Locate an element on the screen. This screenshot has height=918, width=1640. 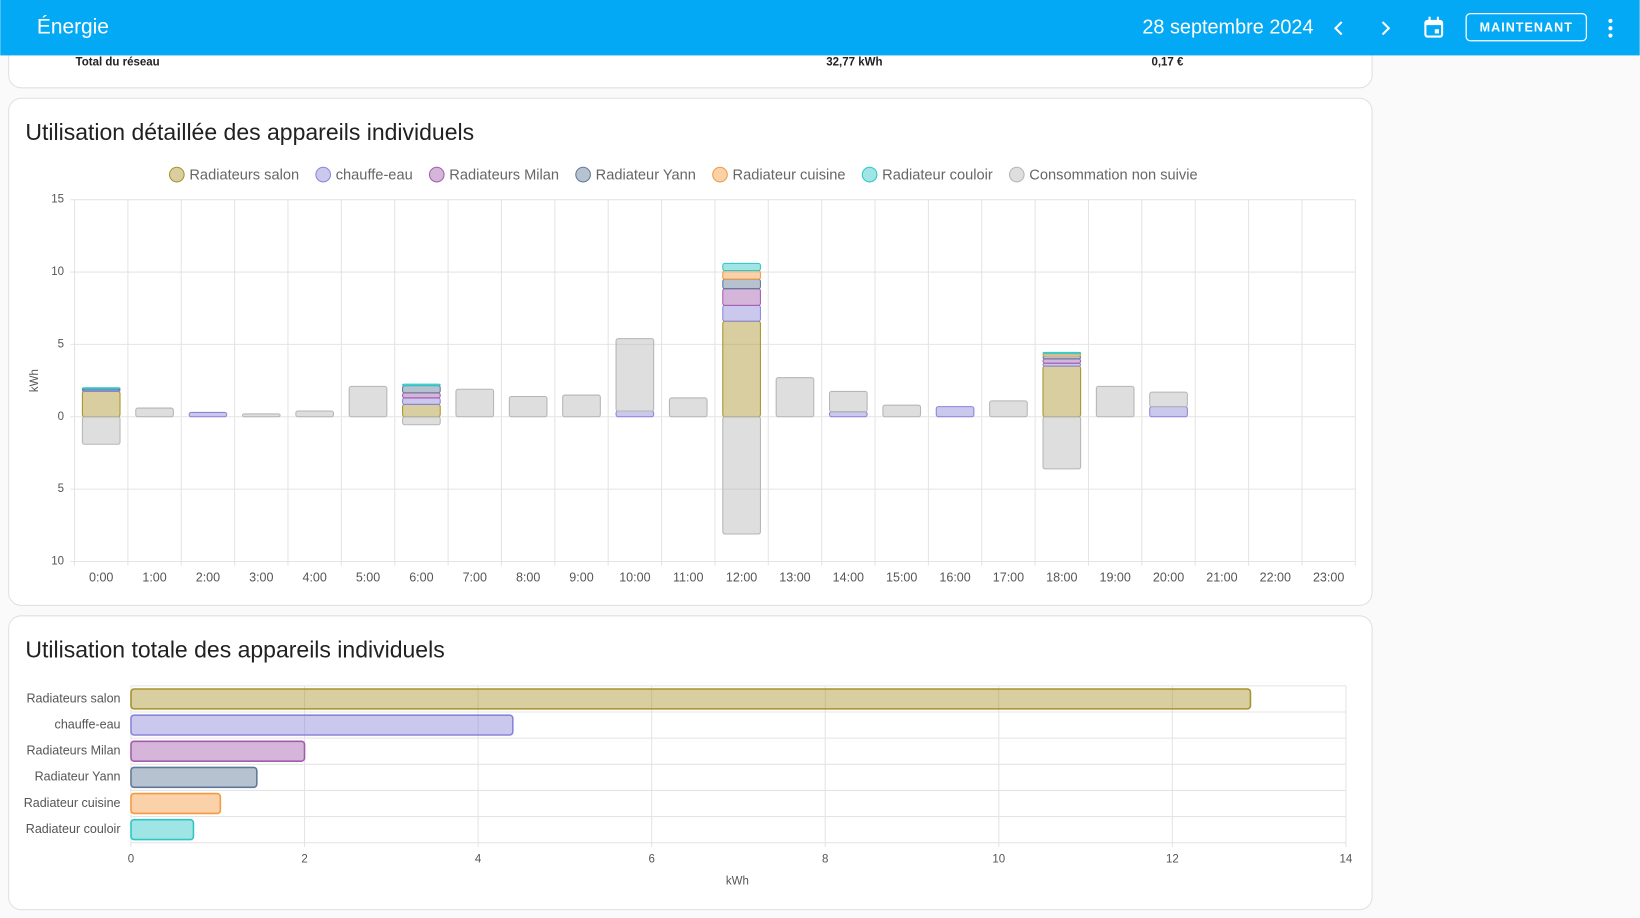
now-button is located at coordinates (1526, 27).